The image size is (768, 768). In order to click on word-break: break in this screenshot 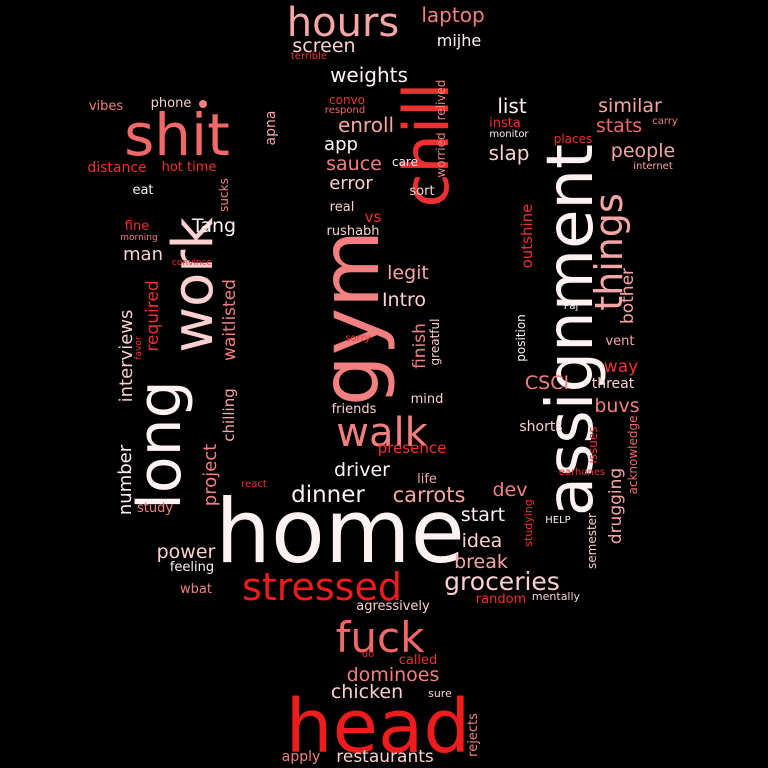, I will do `click(481, 562)`.